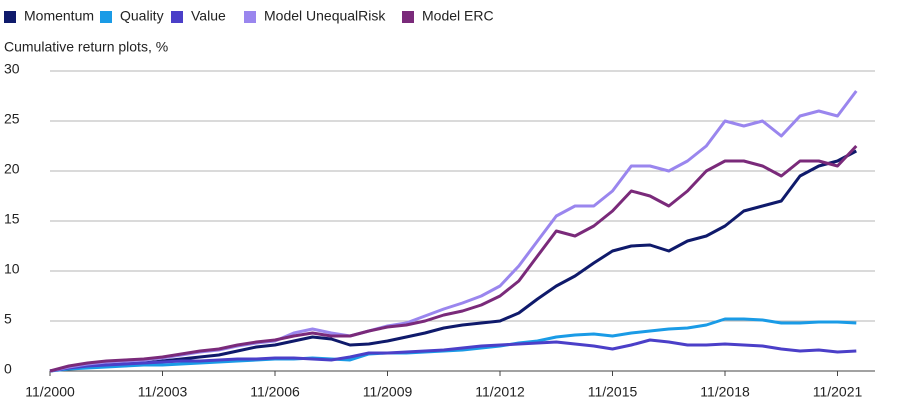 The image size is (907, 405). What do you see at coordinates (458, 16) in the screenshot?
I see `legend-label: Model ERC` at bounding box center [458, 16].